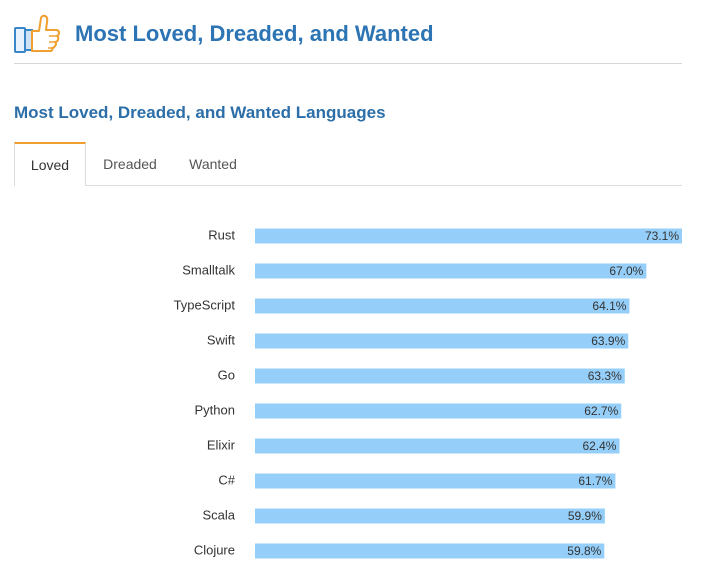 This screenshot has width=704, height=572. I want to click on category-label: Scala, so click(218, 514).